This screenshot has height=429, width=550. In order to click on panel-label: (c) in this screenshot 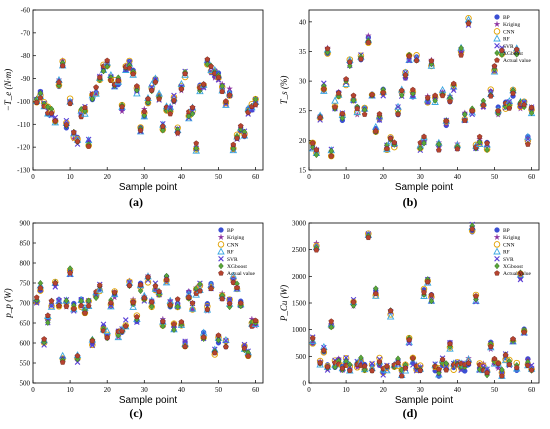, I will do `click(135, 413)`.